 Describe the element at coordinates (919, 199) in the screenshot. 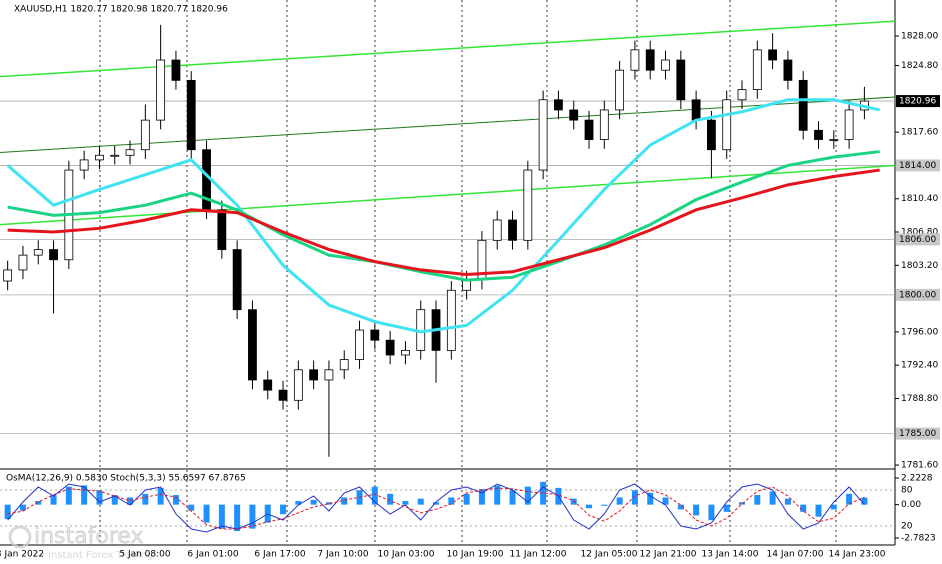

I see `y-tick-label: 1810.40` at that location.